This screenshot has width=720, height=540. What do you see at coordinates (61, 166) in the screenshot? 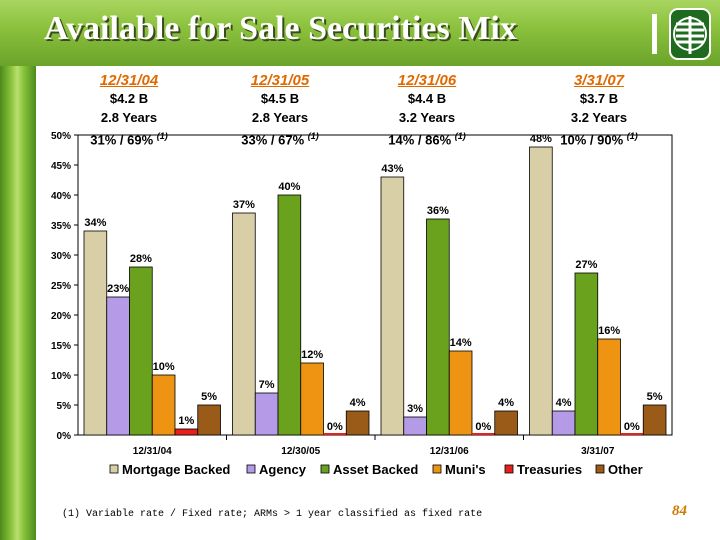
I see `y-tick-label: 45%` at bounding box center [61, 166].